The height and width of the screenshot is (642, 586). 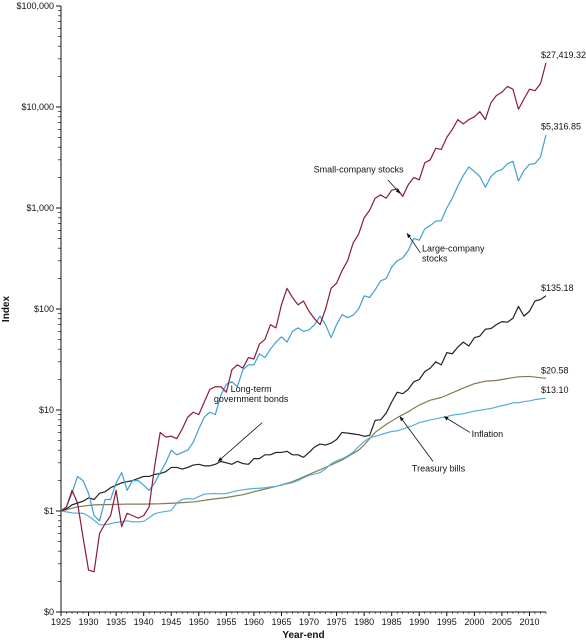 I want to click on y-tick-label: $0, so click(x=49, y=612).